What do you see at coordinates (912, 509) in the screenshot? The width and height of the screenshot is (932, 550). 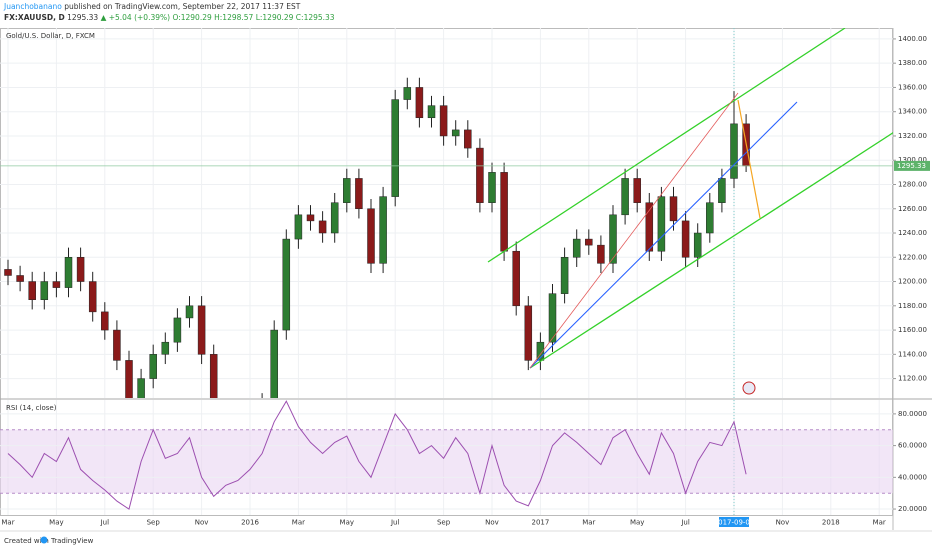 I see `y-tick-label: 20.0000` at bounding box center [912, 509].